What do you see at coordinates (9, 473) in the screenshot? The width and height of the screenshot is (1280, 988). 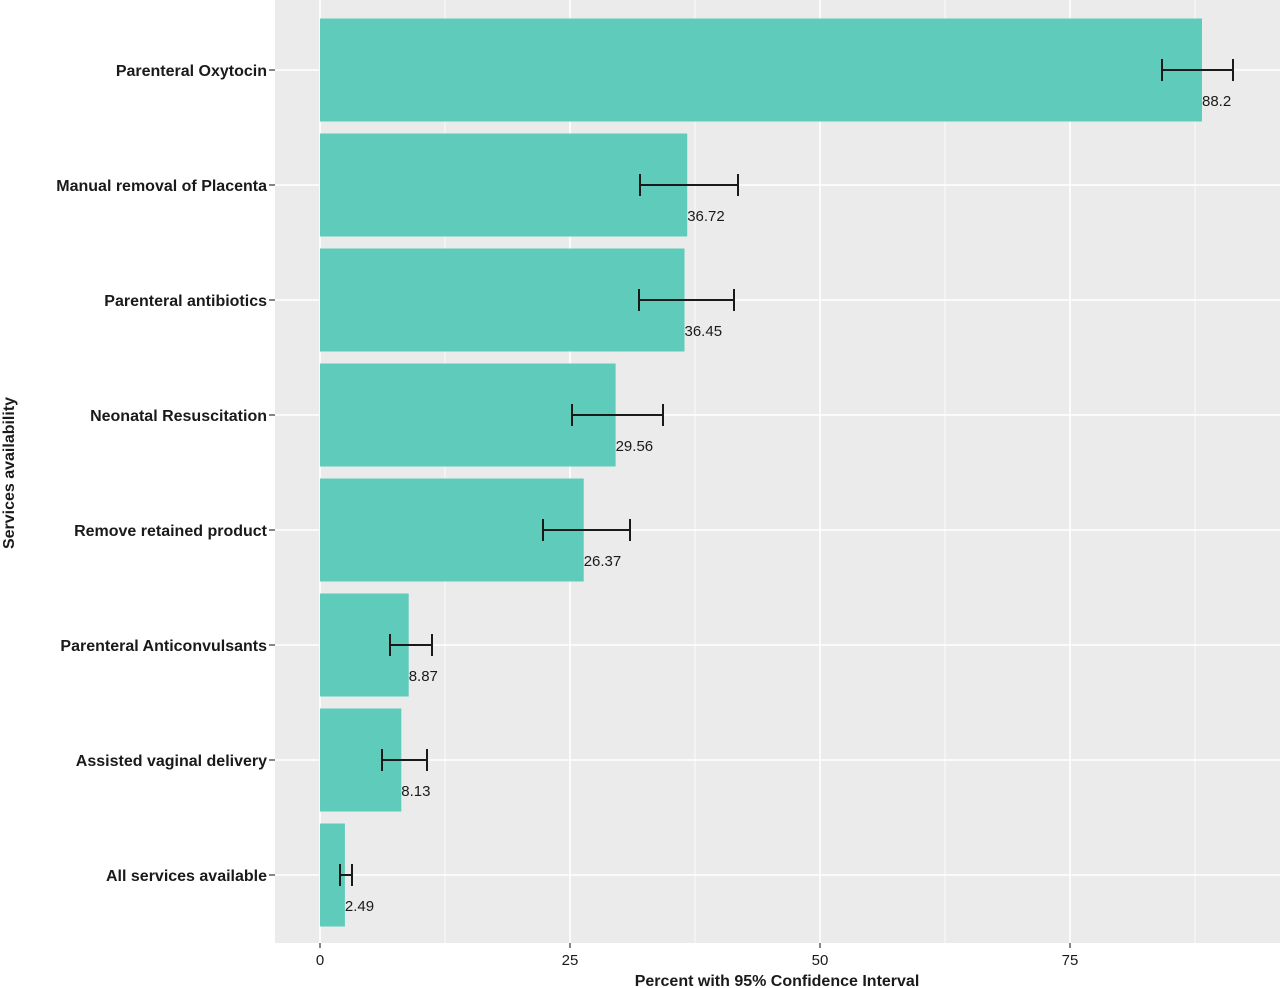 I see `y-axis-title: Services availability` at bounding box center [9, 473].